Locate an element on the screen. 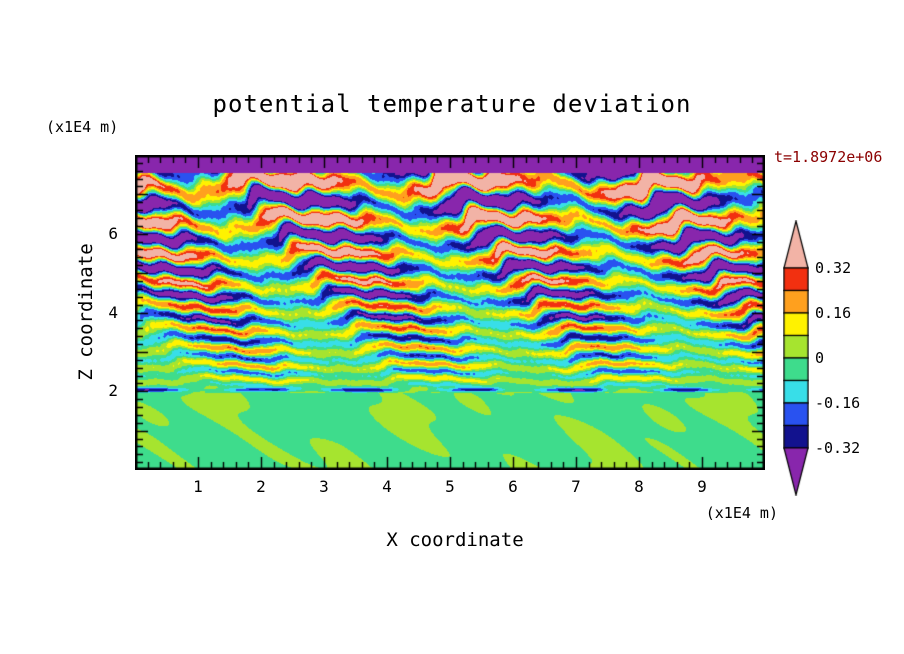  x-tick-label-8: 8 is located at coordinates (639, 486).